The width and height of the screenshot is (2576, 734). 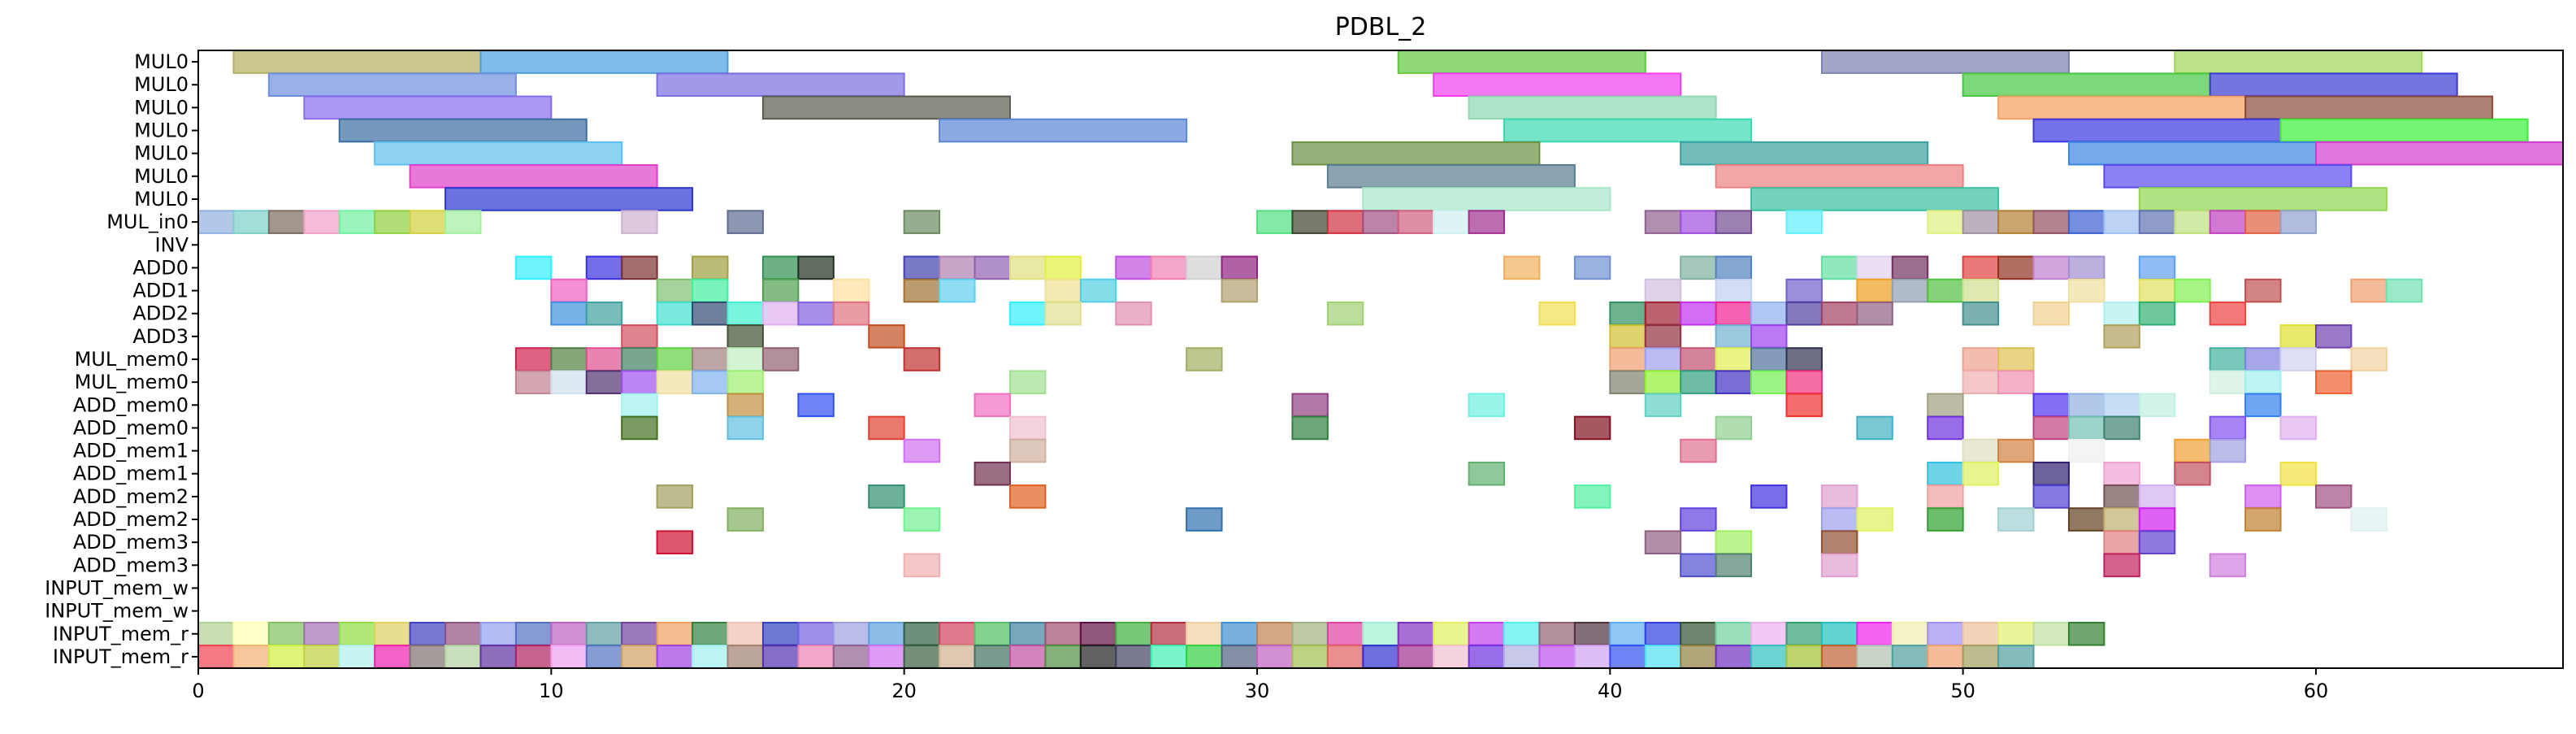 What do you see at coordinates (1610, 691) in the screenshot?
I see `x-tick-label: 40` at bounding box center [1610, 691].